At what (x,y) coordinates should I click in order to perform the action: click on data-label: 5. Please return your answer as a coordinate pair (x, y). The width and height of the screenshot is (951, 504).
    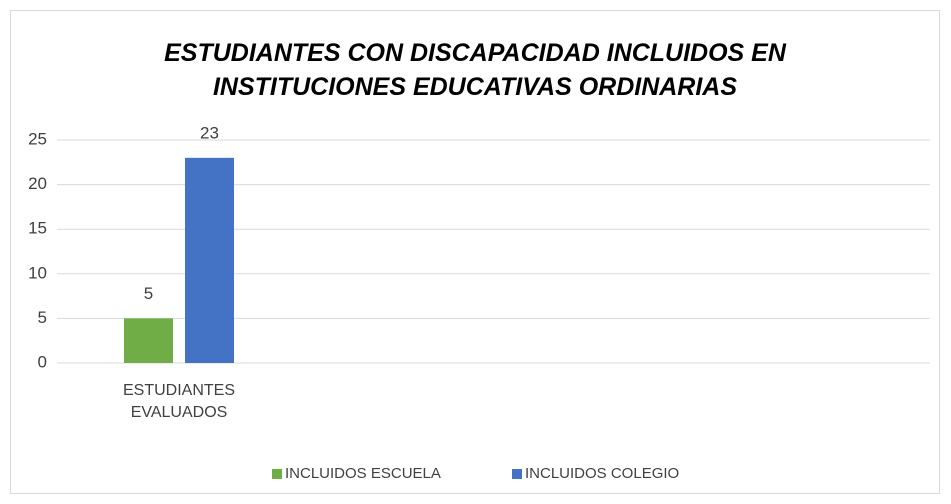
    Looking at the image, I should click on (148, 293).